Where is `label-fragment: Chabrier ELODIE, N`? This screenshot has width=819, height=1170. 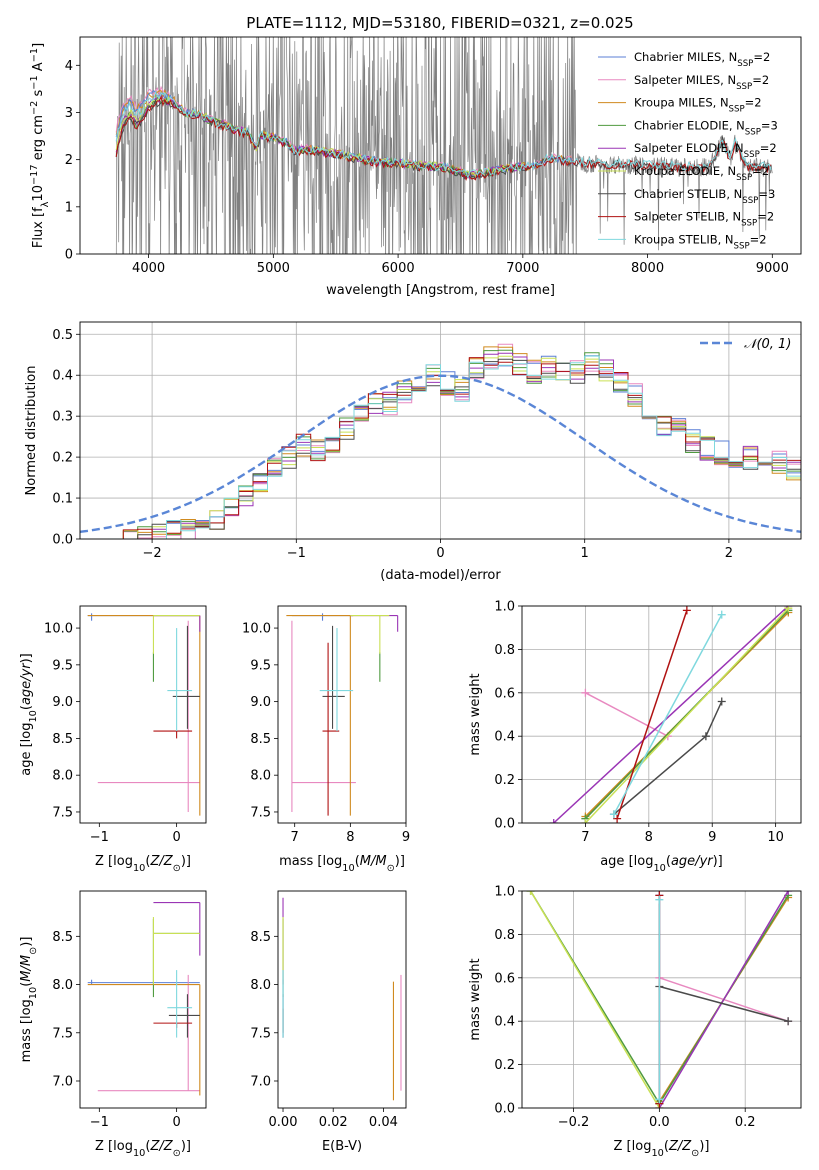 label-fragment: Chabrier ELODIE, N is located at coordinates (689, 125).